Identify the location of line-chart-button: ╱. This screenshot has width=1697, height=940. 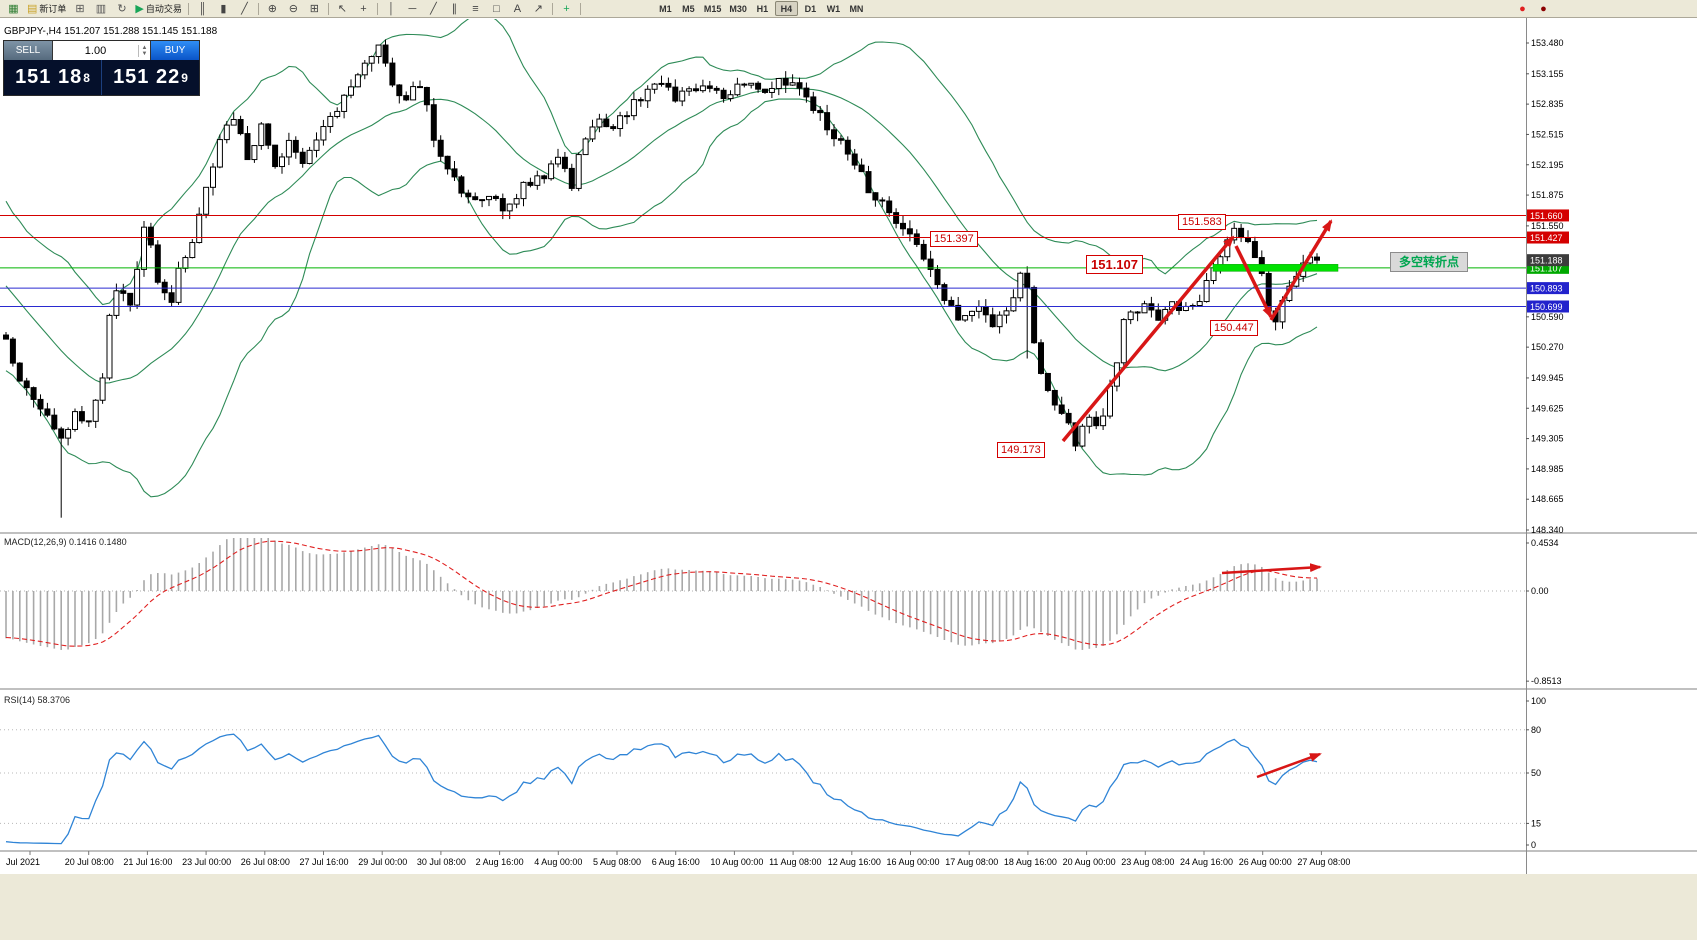
(244, 8).